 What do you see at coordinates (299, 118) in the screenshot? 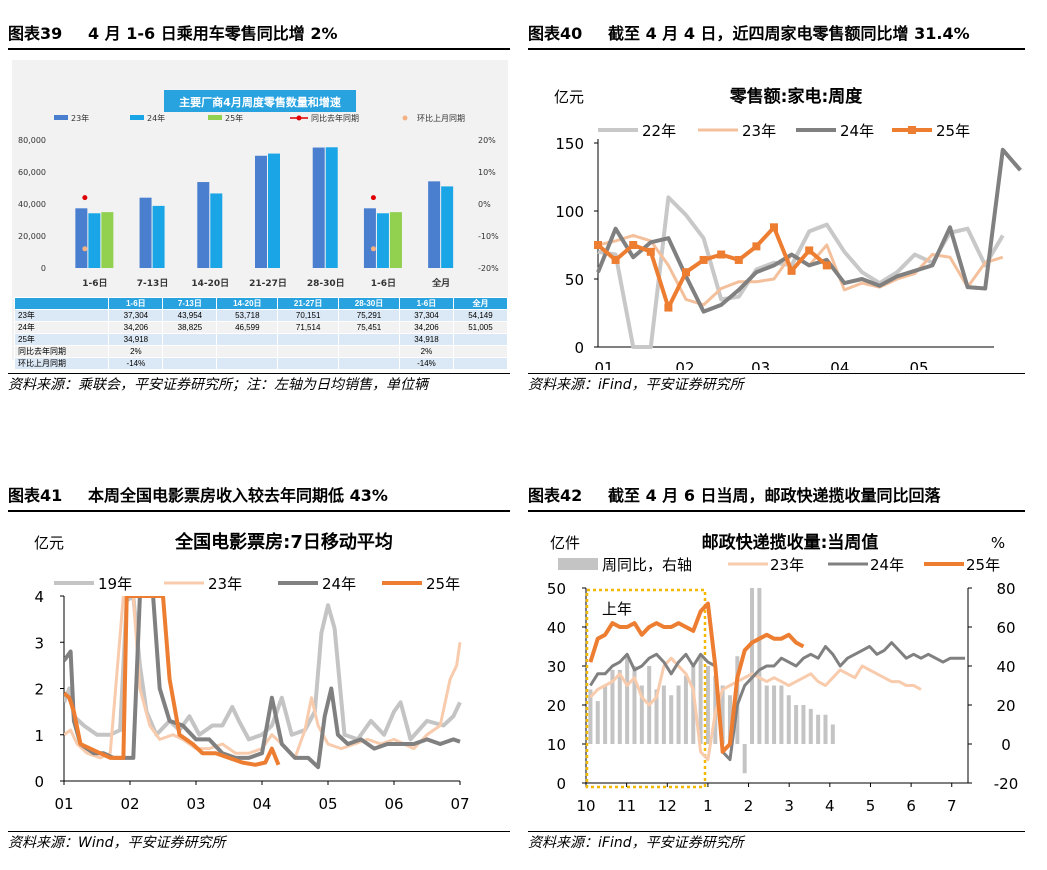
I see `chart39-legend-marker` at bounding box center [299, 118].